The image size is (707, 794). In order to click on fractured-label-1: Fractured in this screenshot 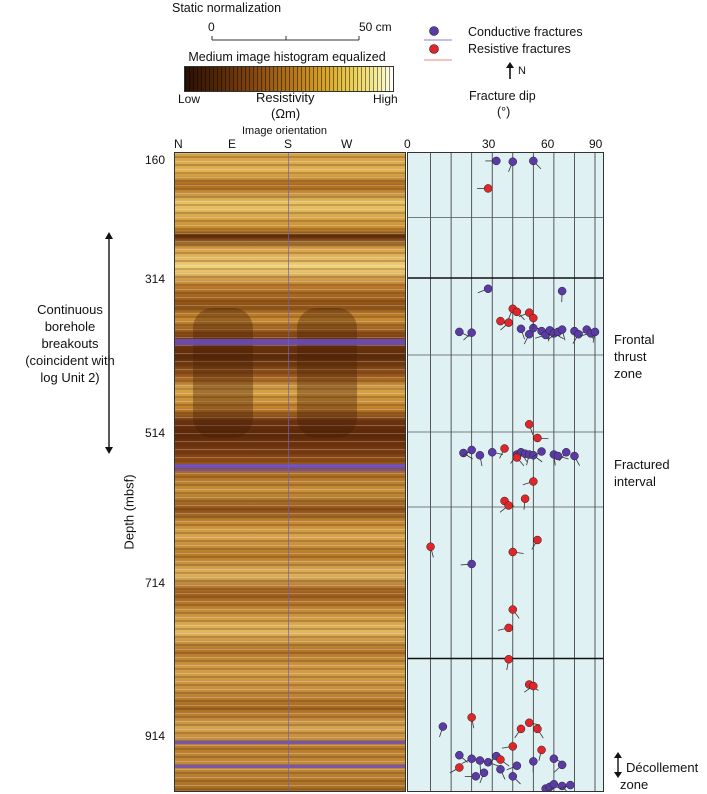, I will do `click(642, 464)`.